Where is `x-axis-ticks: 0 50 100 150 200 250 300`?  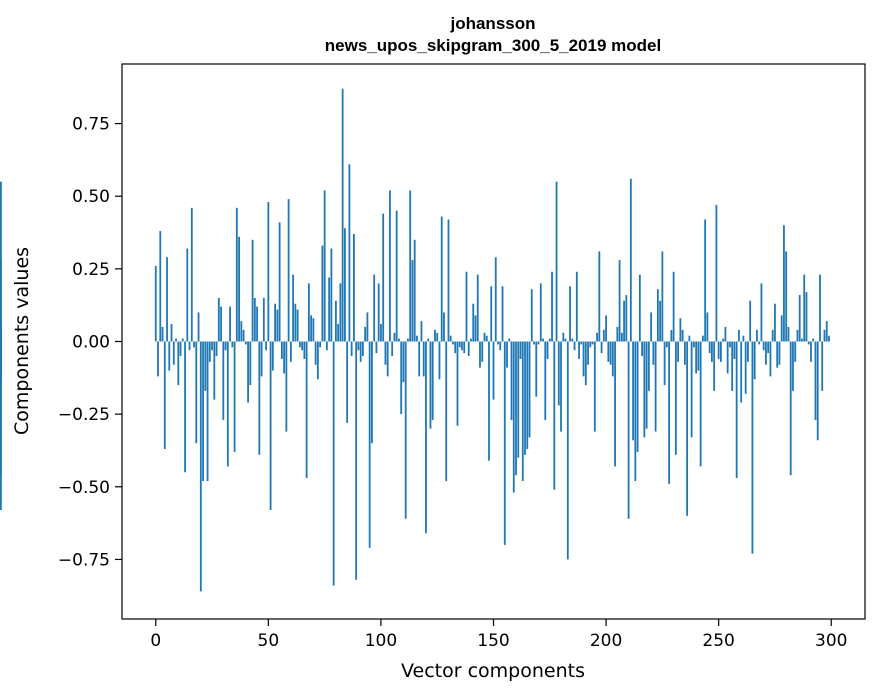 x-axis-ticks: 0 50 100 150 200 250 300 is located at coordinates (498, 635).